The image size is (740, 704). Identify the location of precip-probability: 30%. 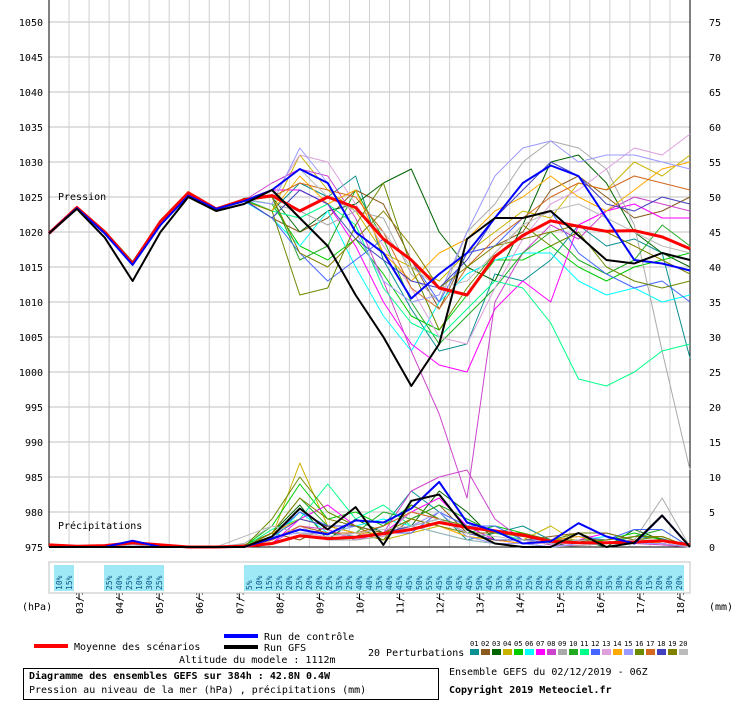
(589, 582).